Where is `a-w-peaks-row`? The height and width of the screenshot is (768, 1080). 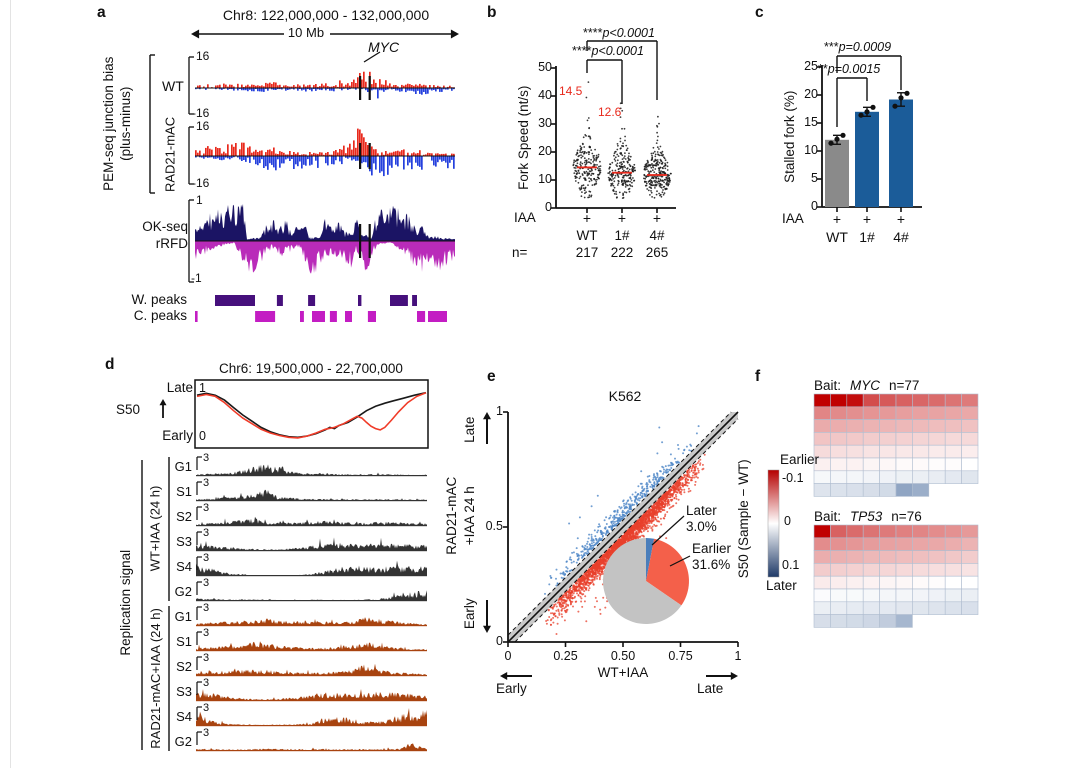 a-w-peaks-row is located at coordinates (316, 300).